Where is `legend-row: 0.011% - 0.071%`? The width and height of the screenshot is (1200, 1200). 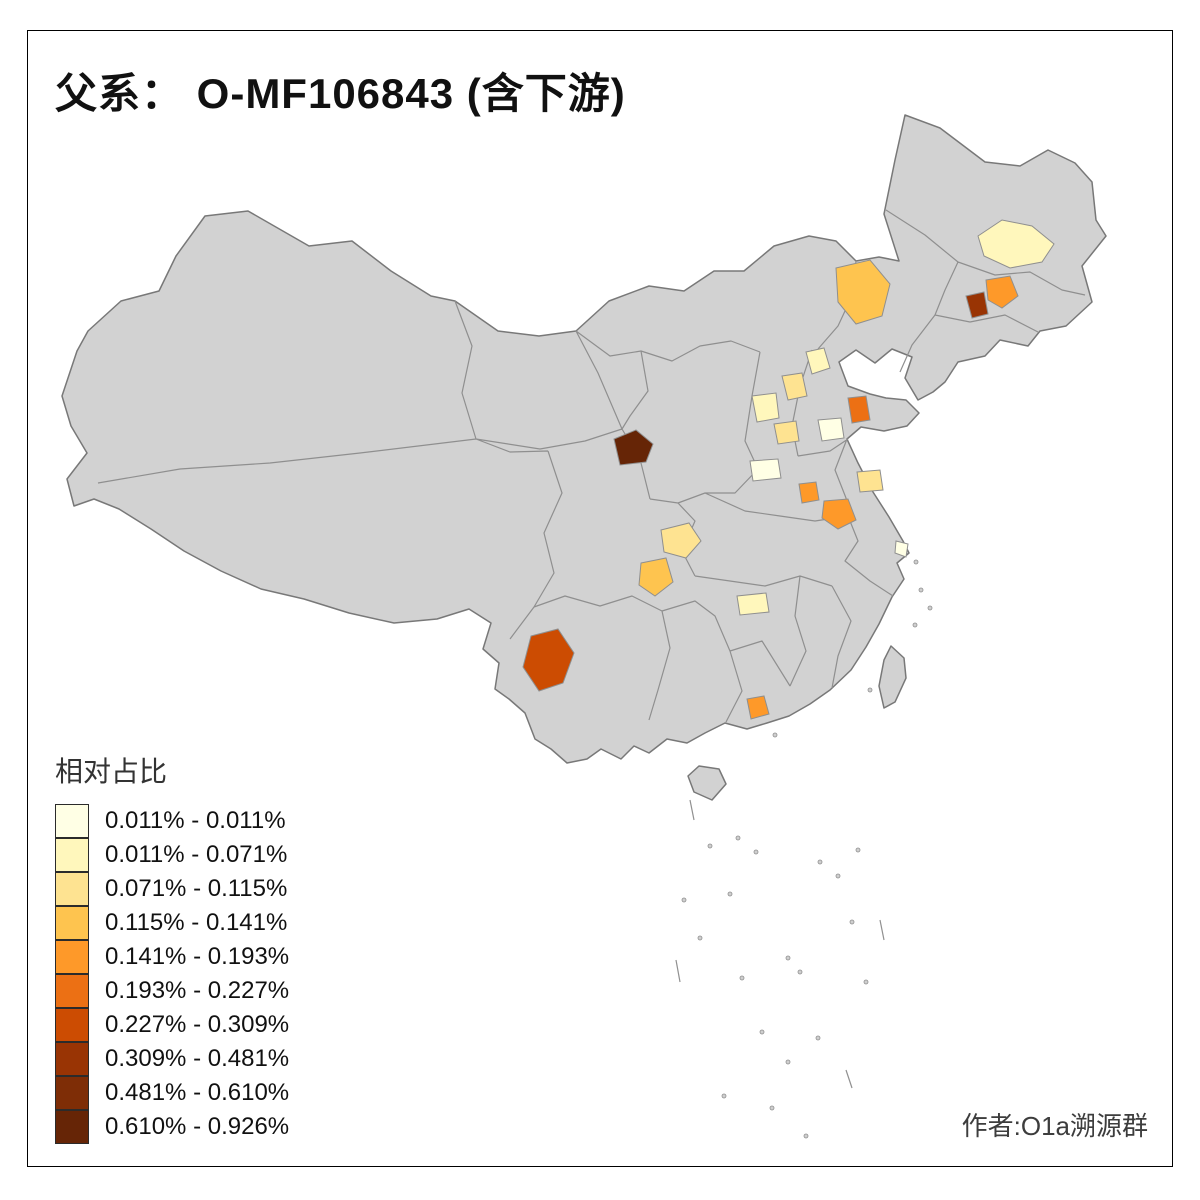
legend-row: 0.011% - 0.071% is located at coordinates (172, 854).